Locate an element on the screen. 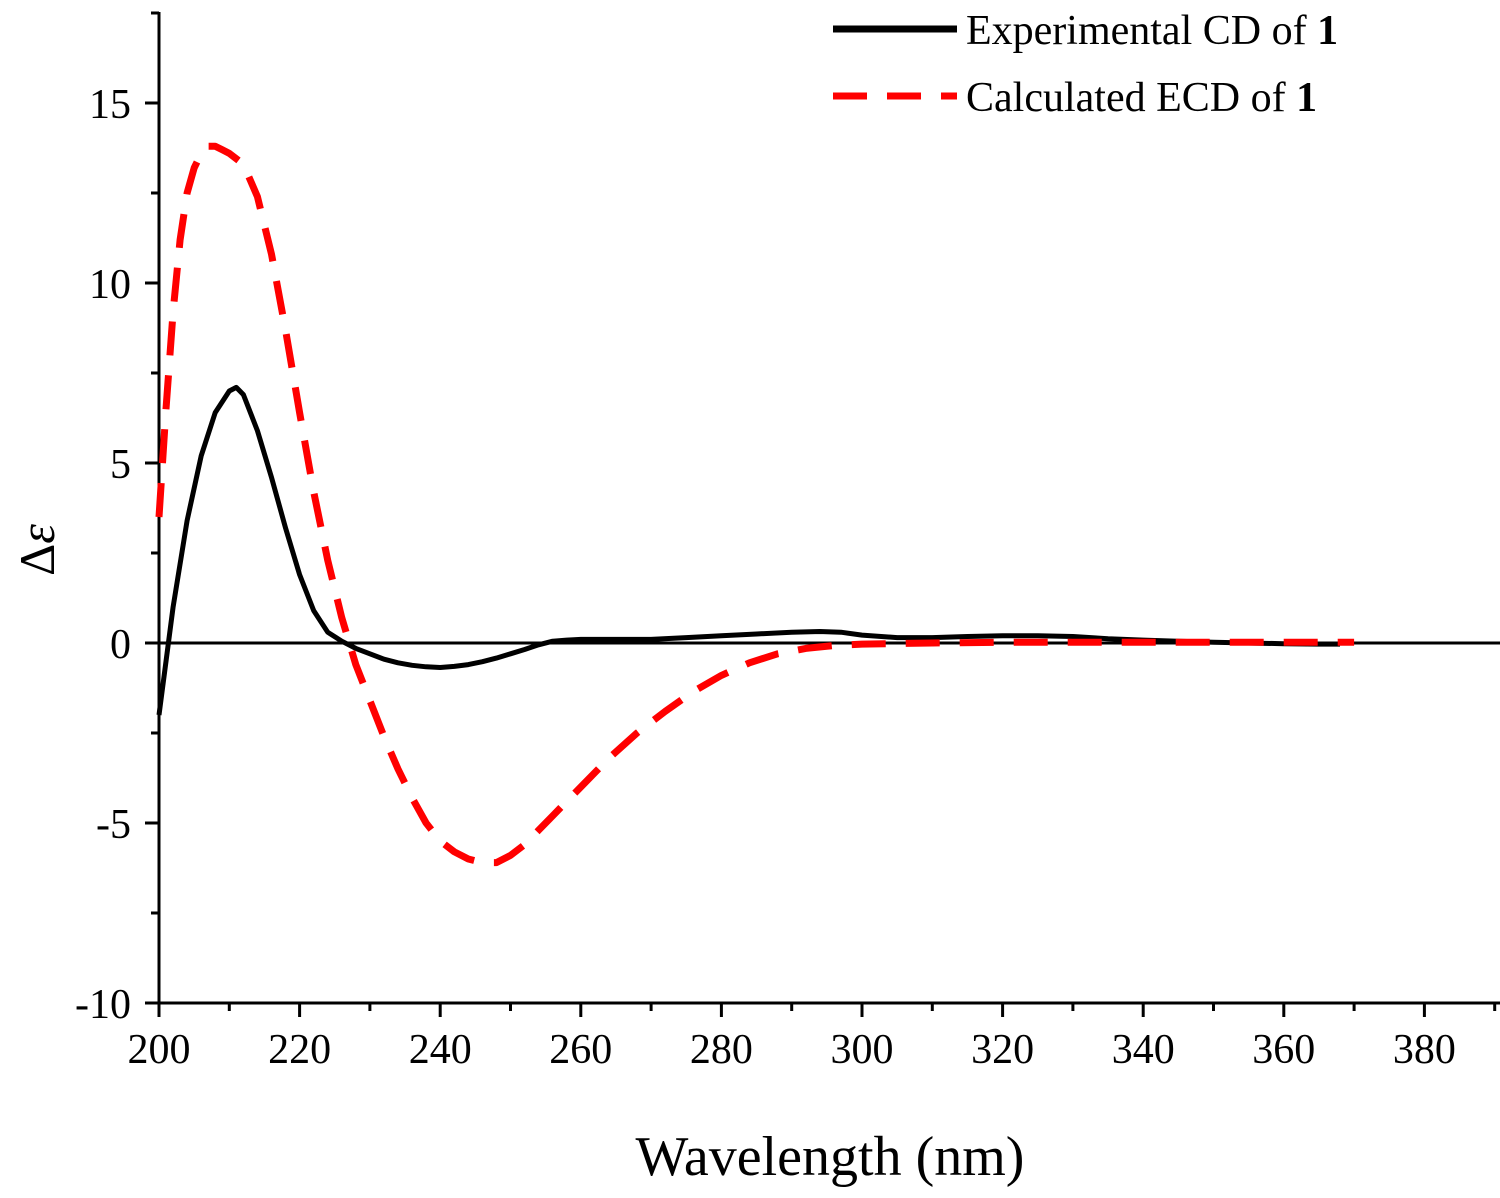  legend: Experimental CD of 1 Calculated ECD of 1 is located at coordinates (1085, 64).